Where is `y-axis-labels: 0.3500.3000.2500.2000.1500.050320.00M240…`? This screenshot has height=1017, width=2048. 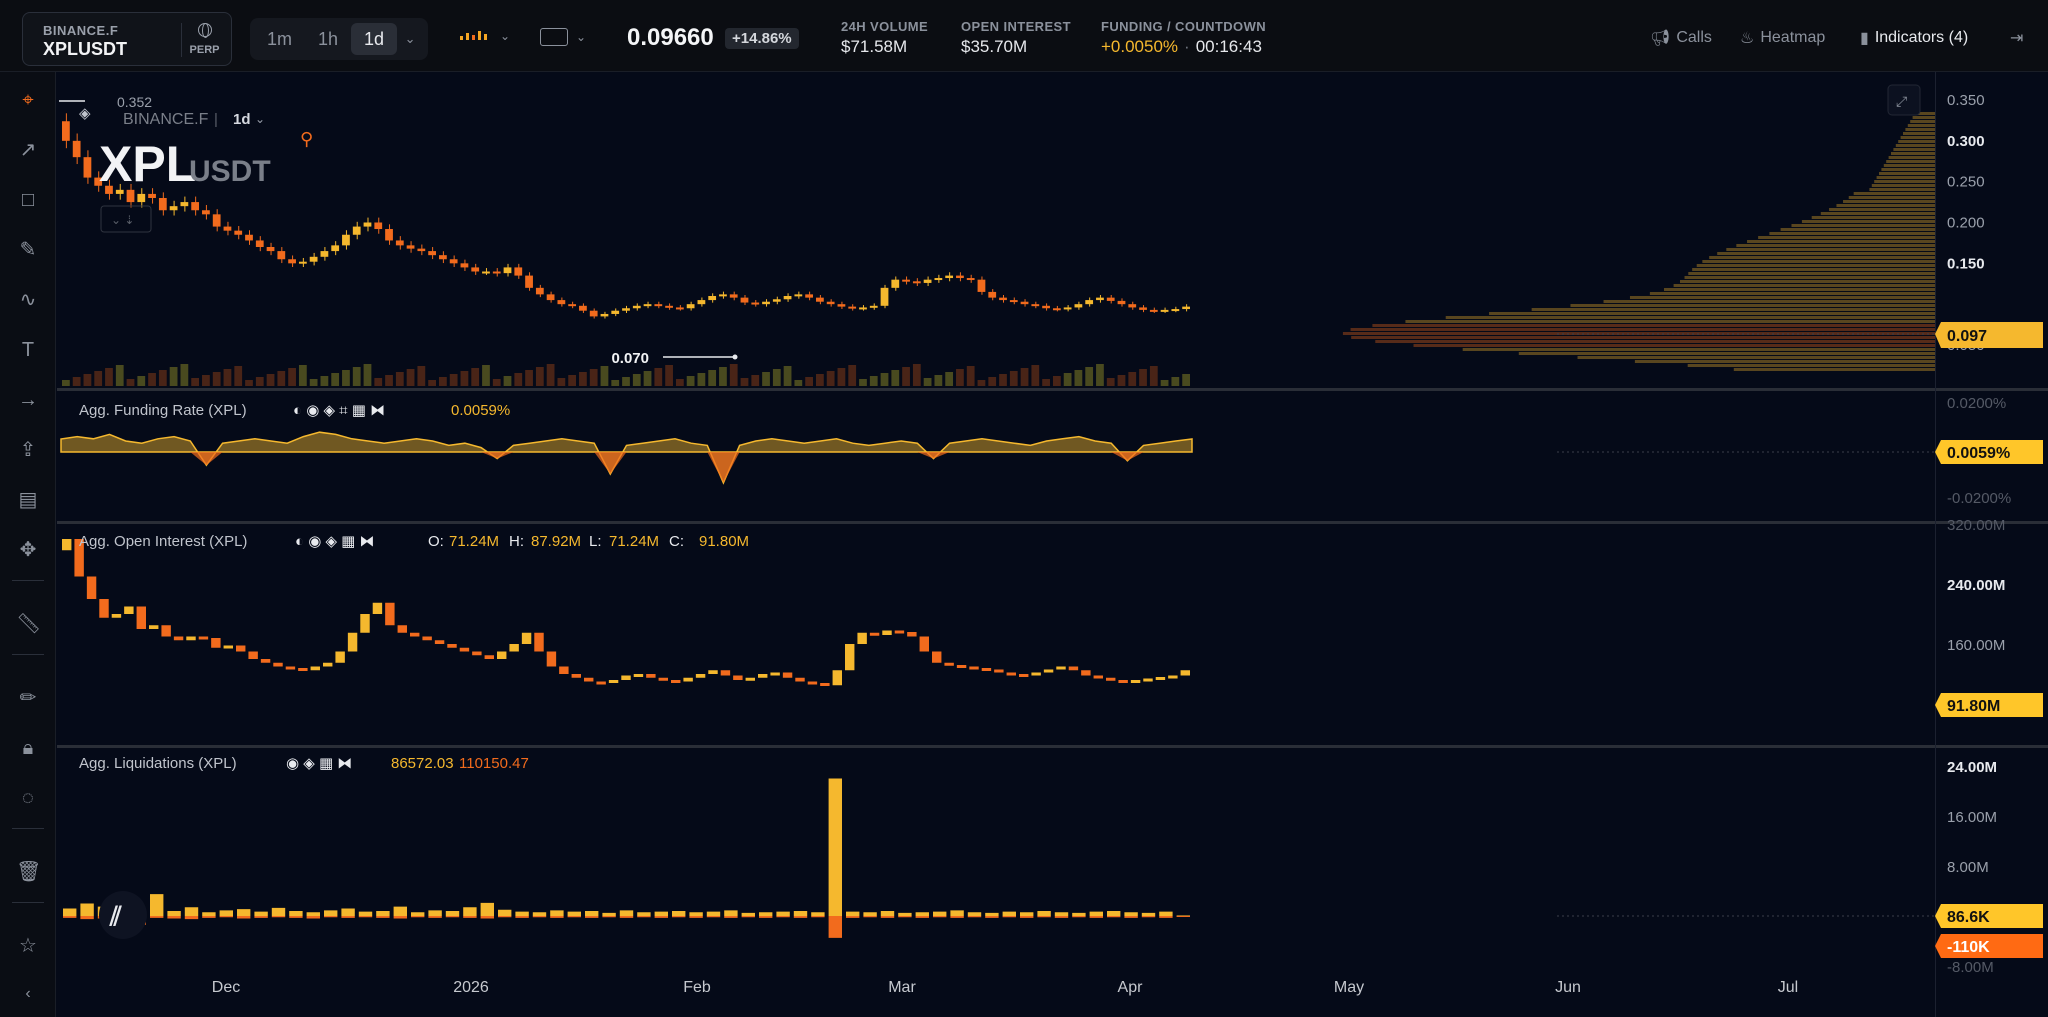
y-axis-labels: 0.3500.3000.2500.2000.1500.050320.00M240… is located at coordinates (1976, 534).